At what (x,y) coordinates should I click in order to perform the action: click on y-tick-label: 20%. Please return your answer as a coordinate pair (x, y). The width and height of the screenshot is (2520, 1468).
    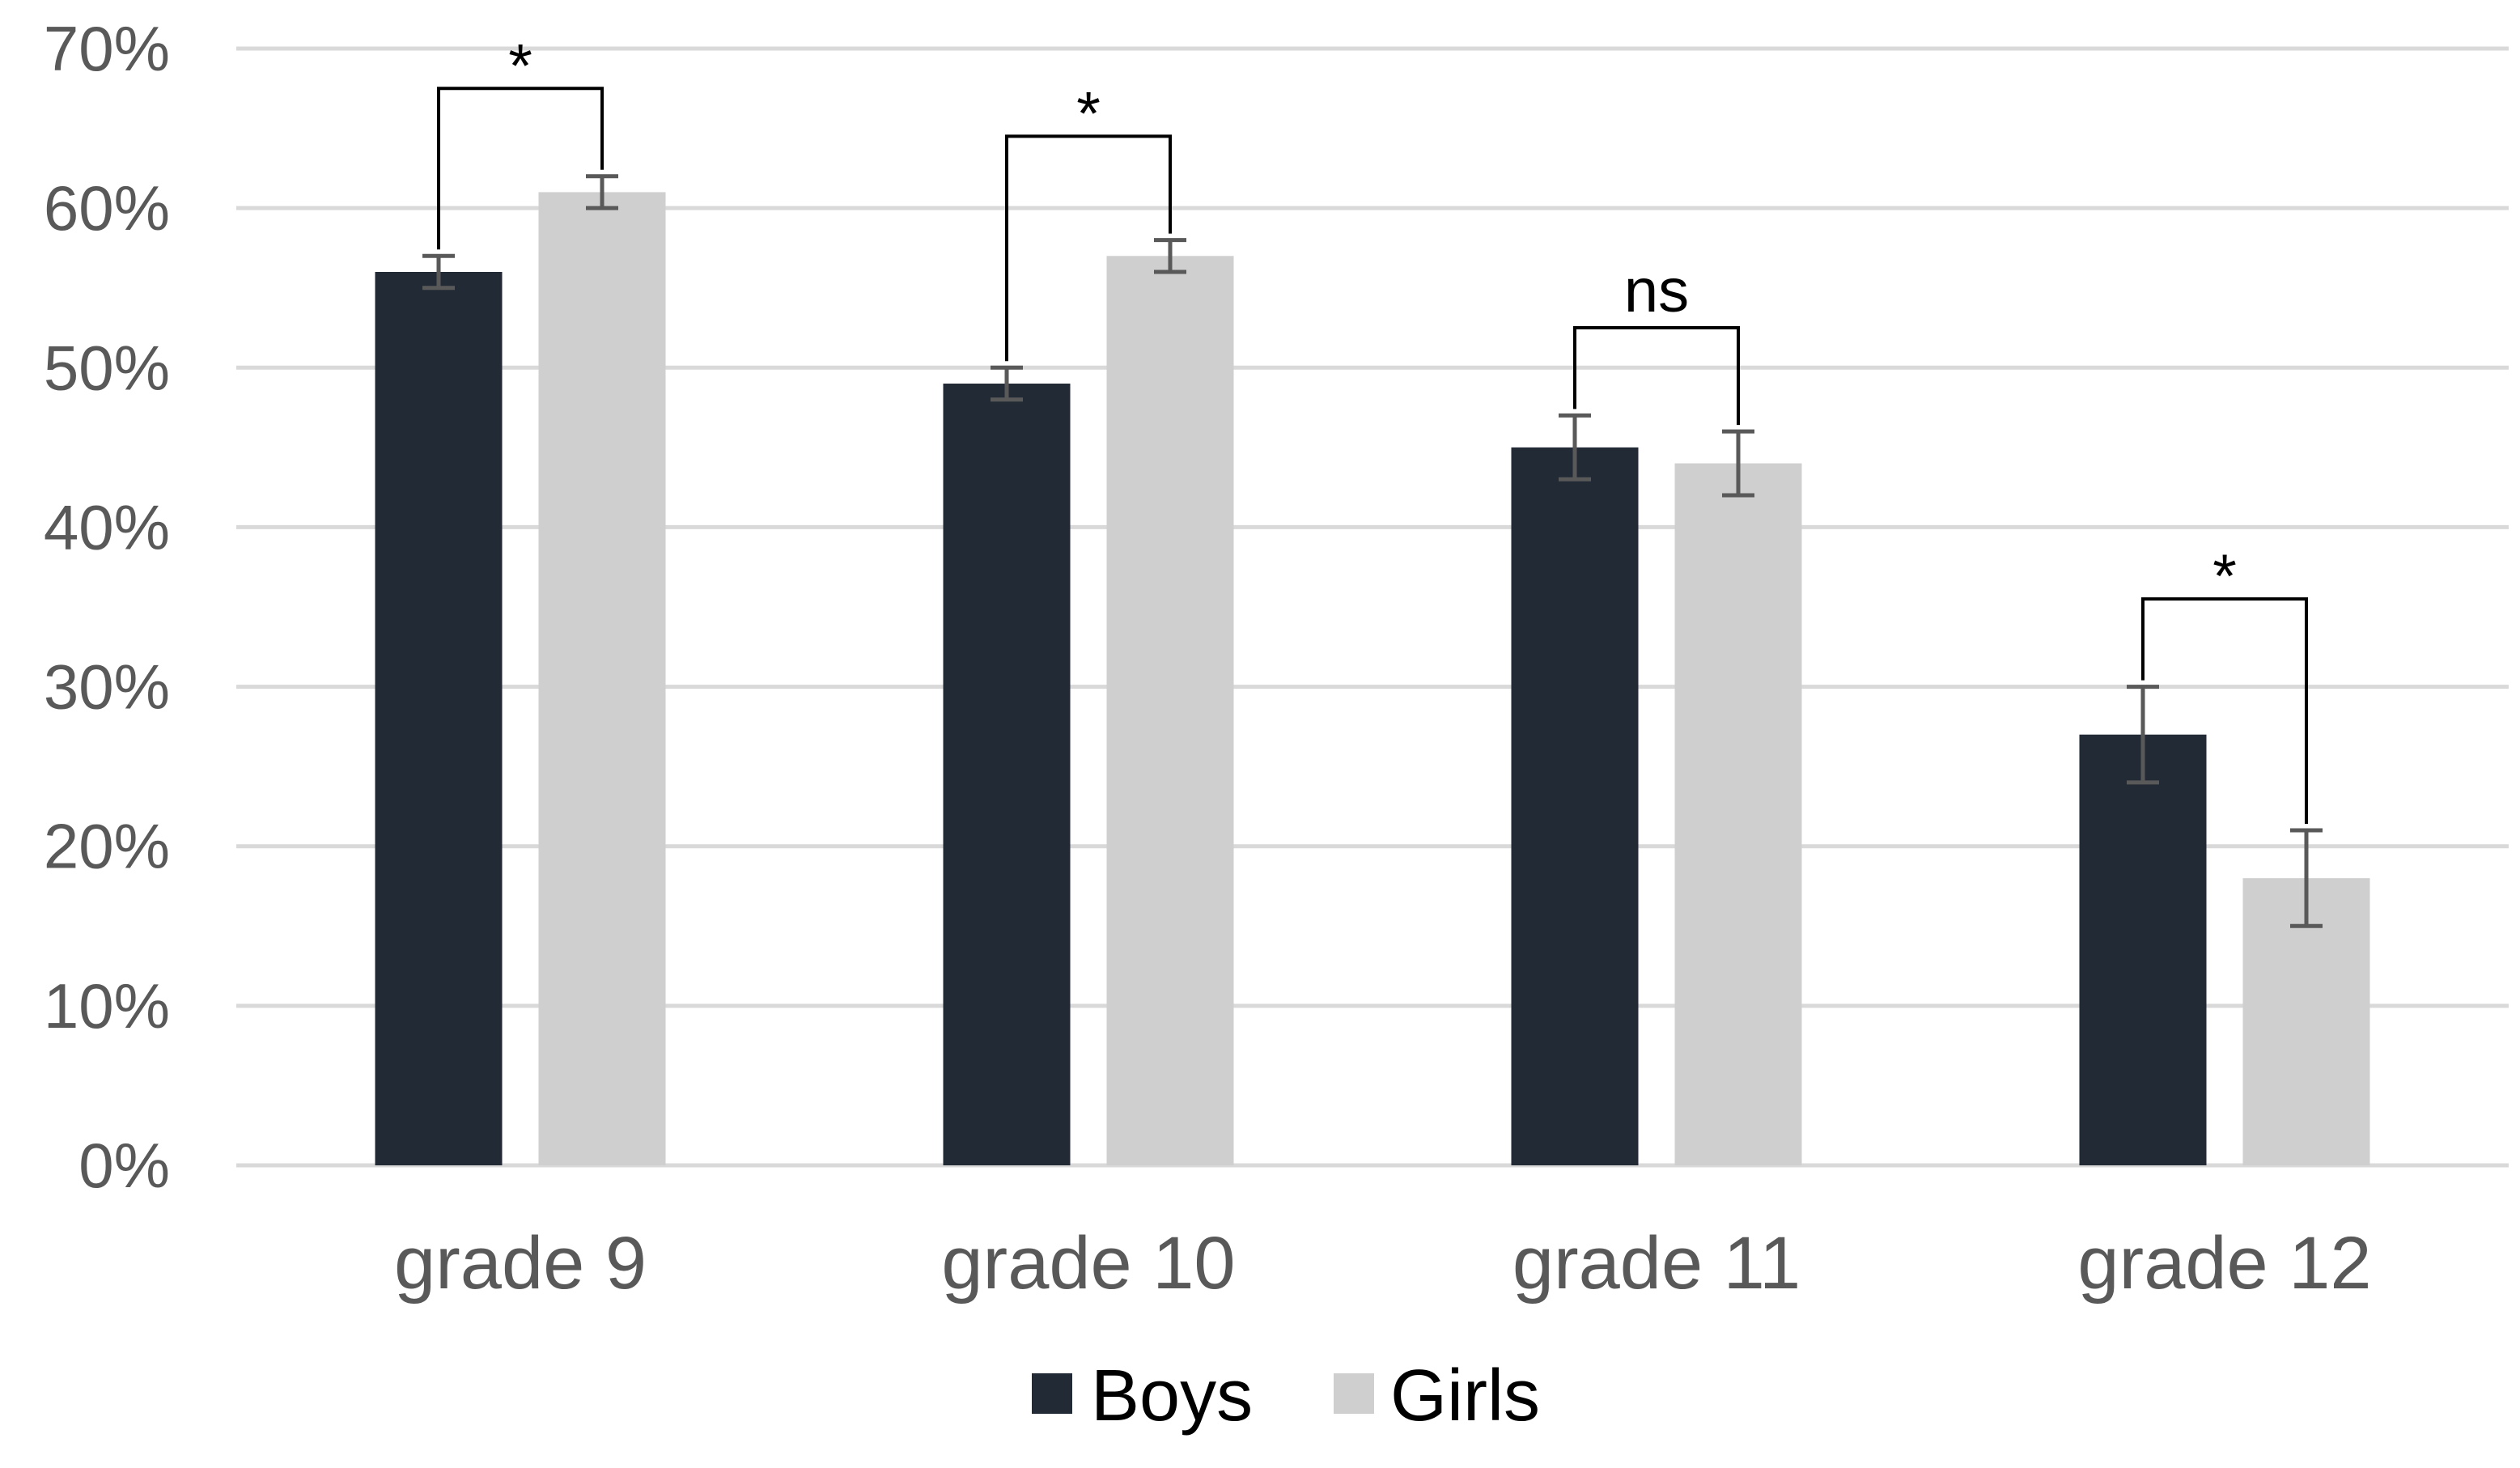
    Looking at the image, I should click on (107, 846).